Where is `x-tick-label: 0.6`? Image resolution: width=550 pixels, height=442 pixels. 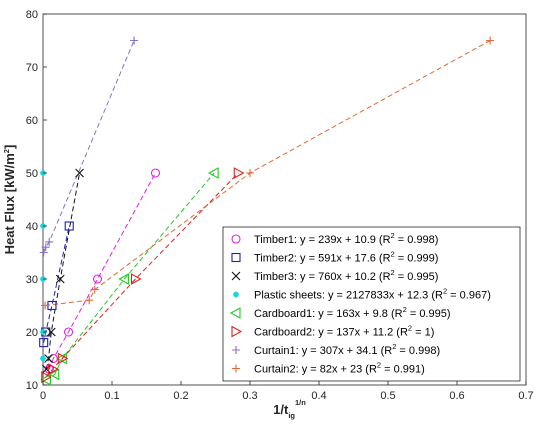
x-tick-label: 0.6 is located at coordinates (456, 396).